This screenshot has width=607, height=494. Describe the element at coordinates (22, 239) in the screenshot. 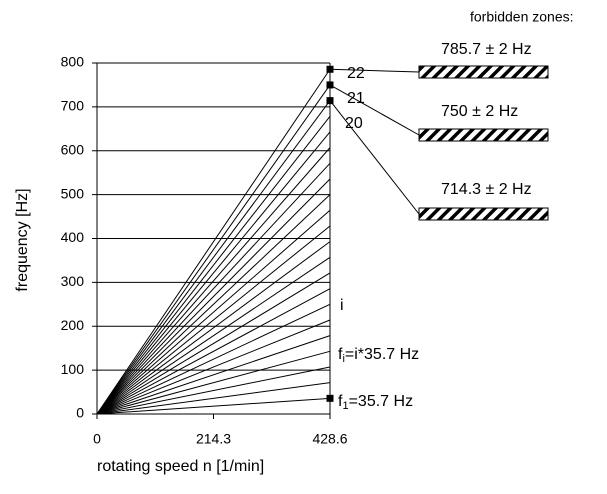

I see `y-axis-label: frequency [Hz]` at that location.